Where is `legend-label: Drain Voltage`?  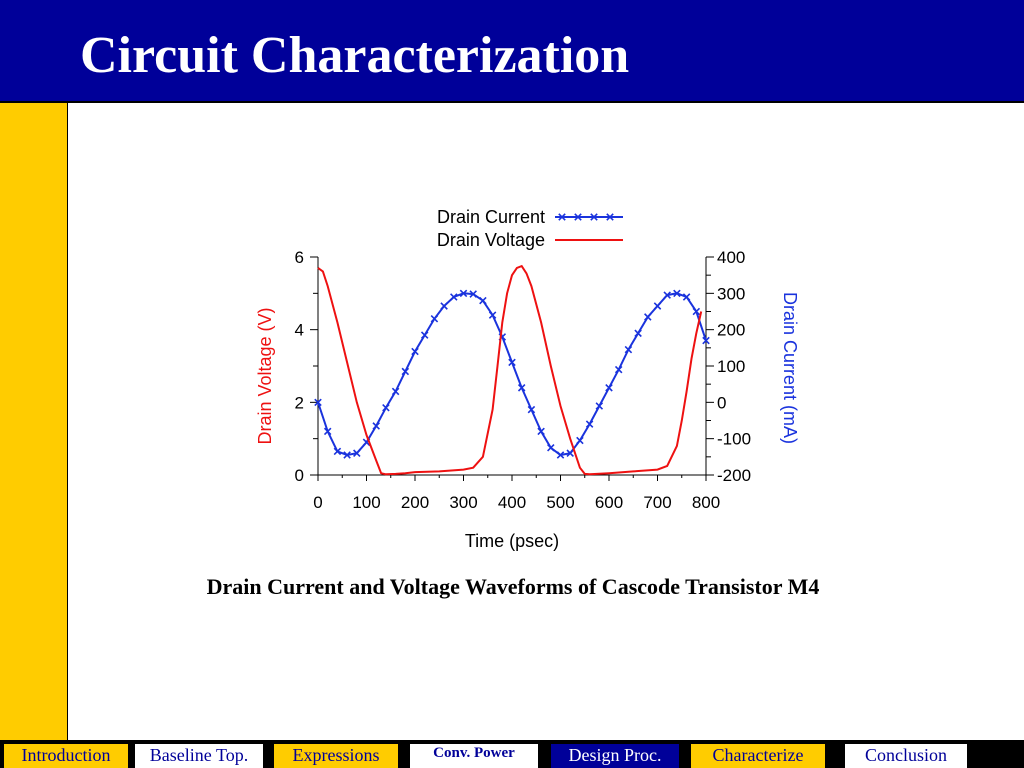
legend-label: Drain Voltage is located at coordinates (491, 240).